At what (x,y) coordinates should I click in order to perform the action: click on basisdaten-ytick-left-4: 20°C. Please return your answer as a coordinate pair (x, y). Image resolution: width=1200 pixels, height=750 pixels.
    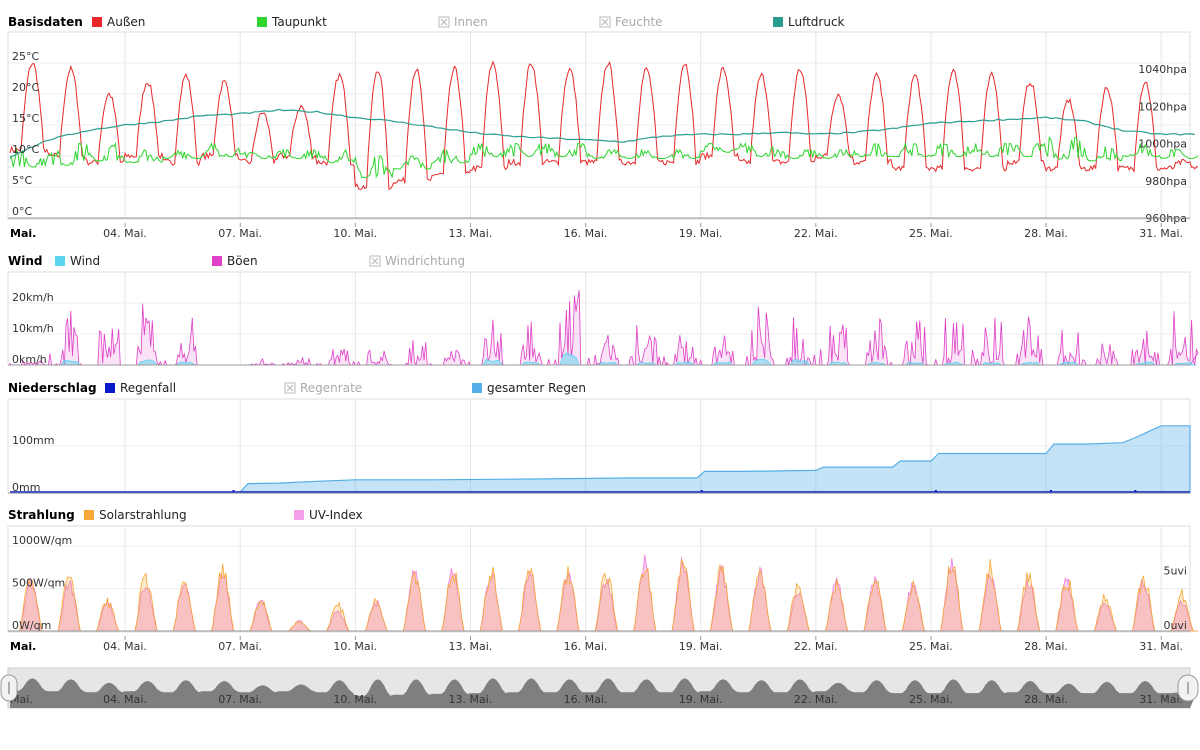
    Looking at the image, I should click on (25, 87).